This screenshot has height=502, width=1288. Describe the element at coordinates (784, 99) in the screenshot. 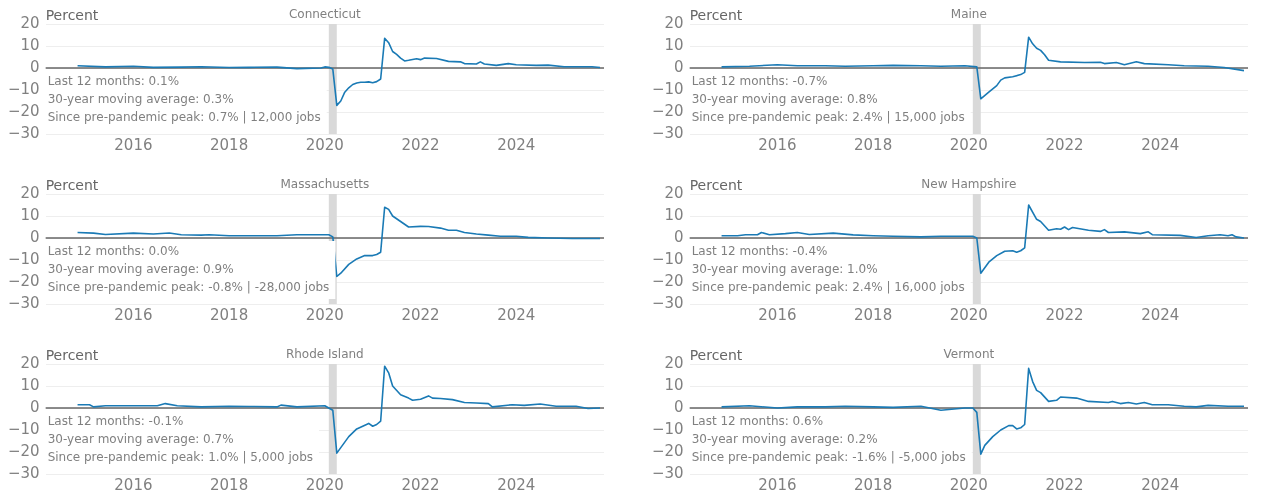

I see `annotation: 30-year moving average: 0.8%` at that location.